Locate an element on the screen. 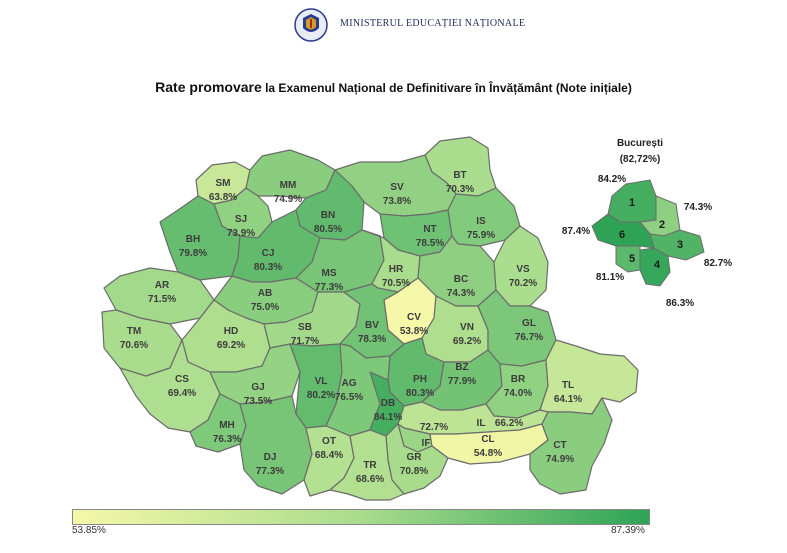 The image size is (787, 553). county-code-tm: TM is located at coordinates (134, 331).